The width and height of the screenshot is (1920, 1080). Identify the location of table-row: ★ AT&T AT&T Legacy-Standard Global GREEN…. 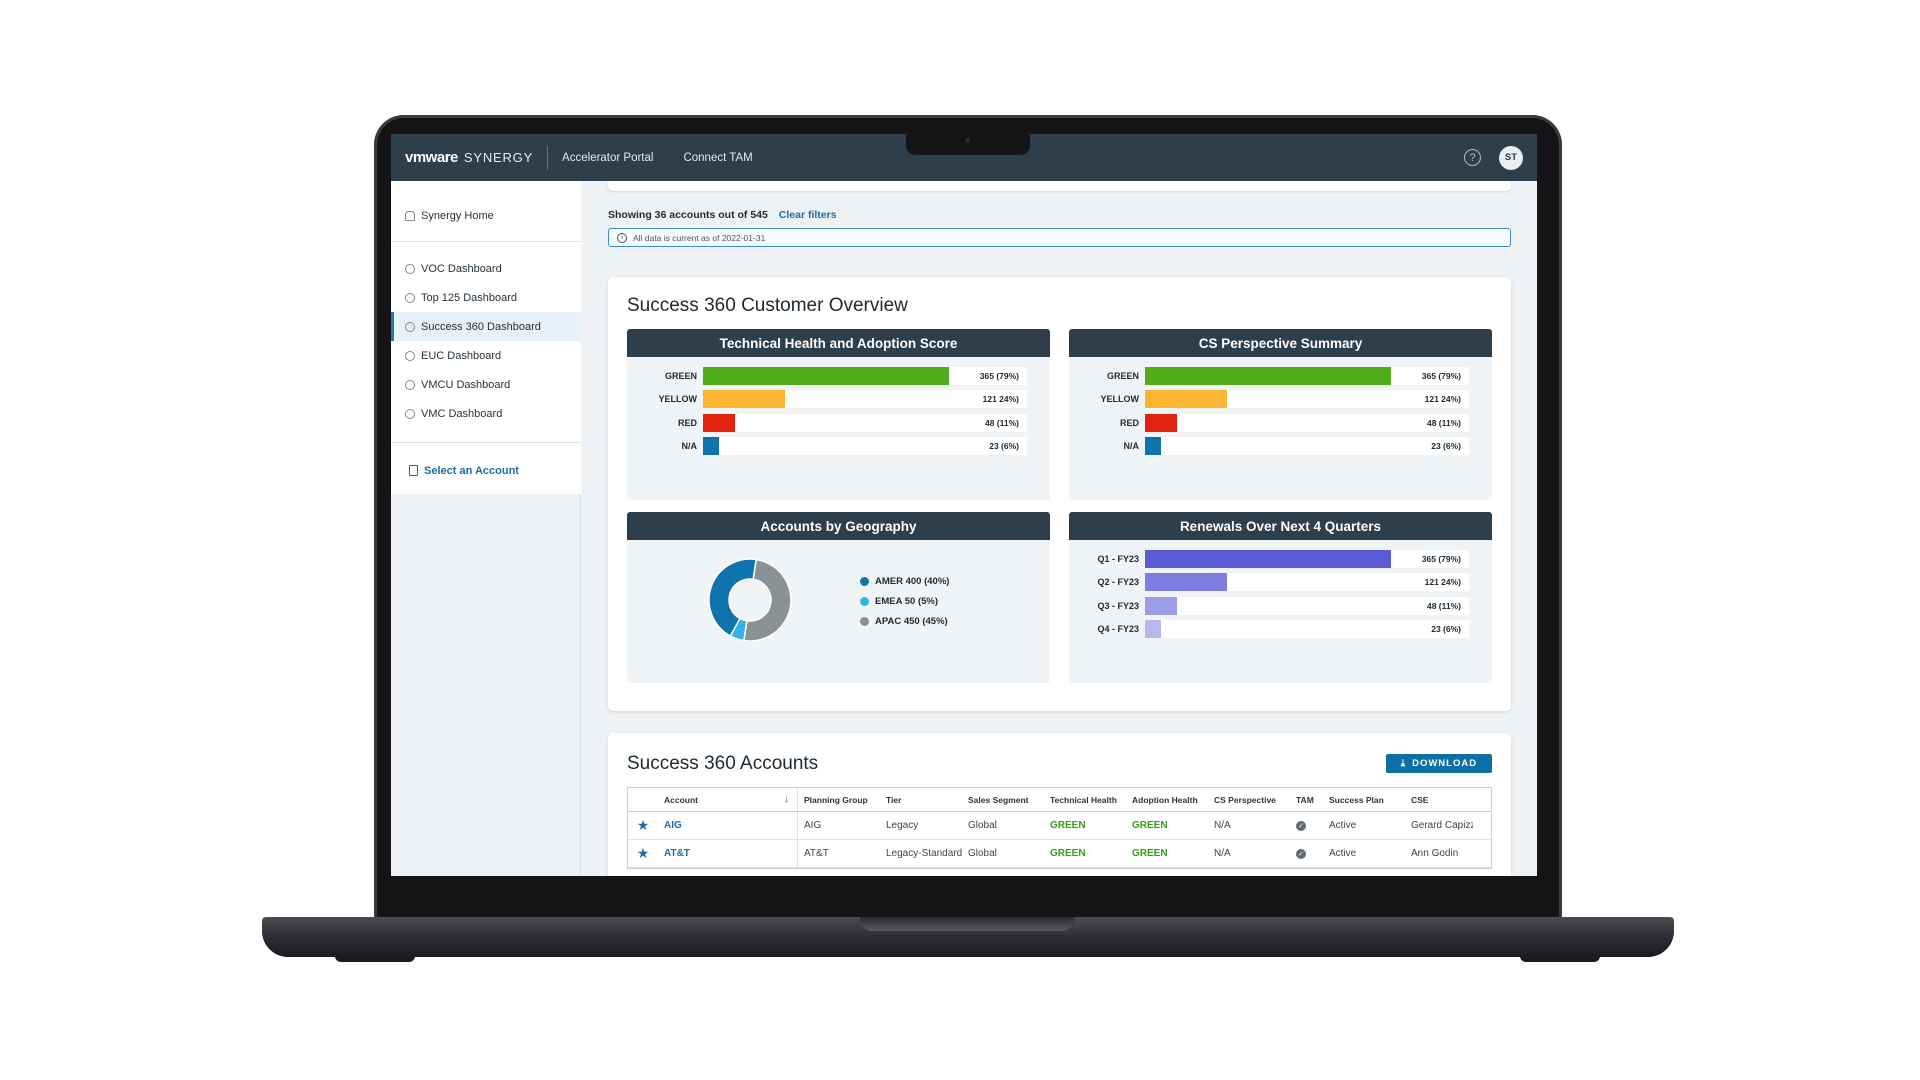
(1059, 854).